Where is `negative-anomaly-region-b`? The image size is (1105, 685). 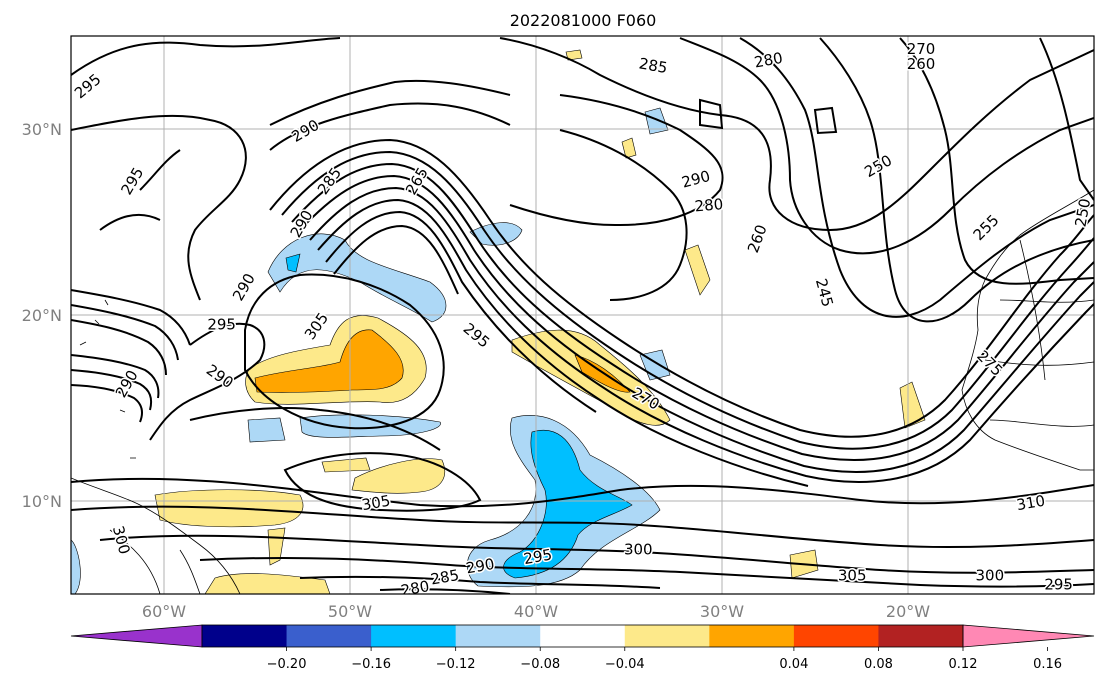 negative-anomaly-region-b is located at coordinates (266, 430).